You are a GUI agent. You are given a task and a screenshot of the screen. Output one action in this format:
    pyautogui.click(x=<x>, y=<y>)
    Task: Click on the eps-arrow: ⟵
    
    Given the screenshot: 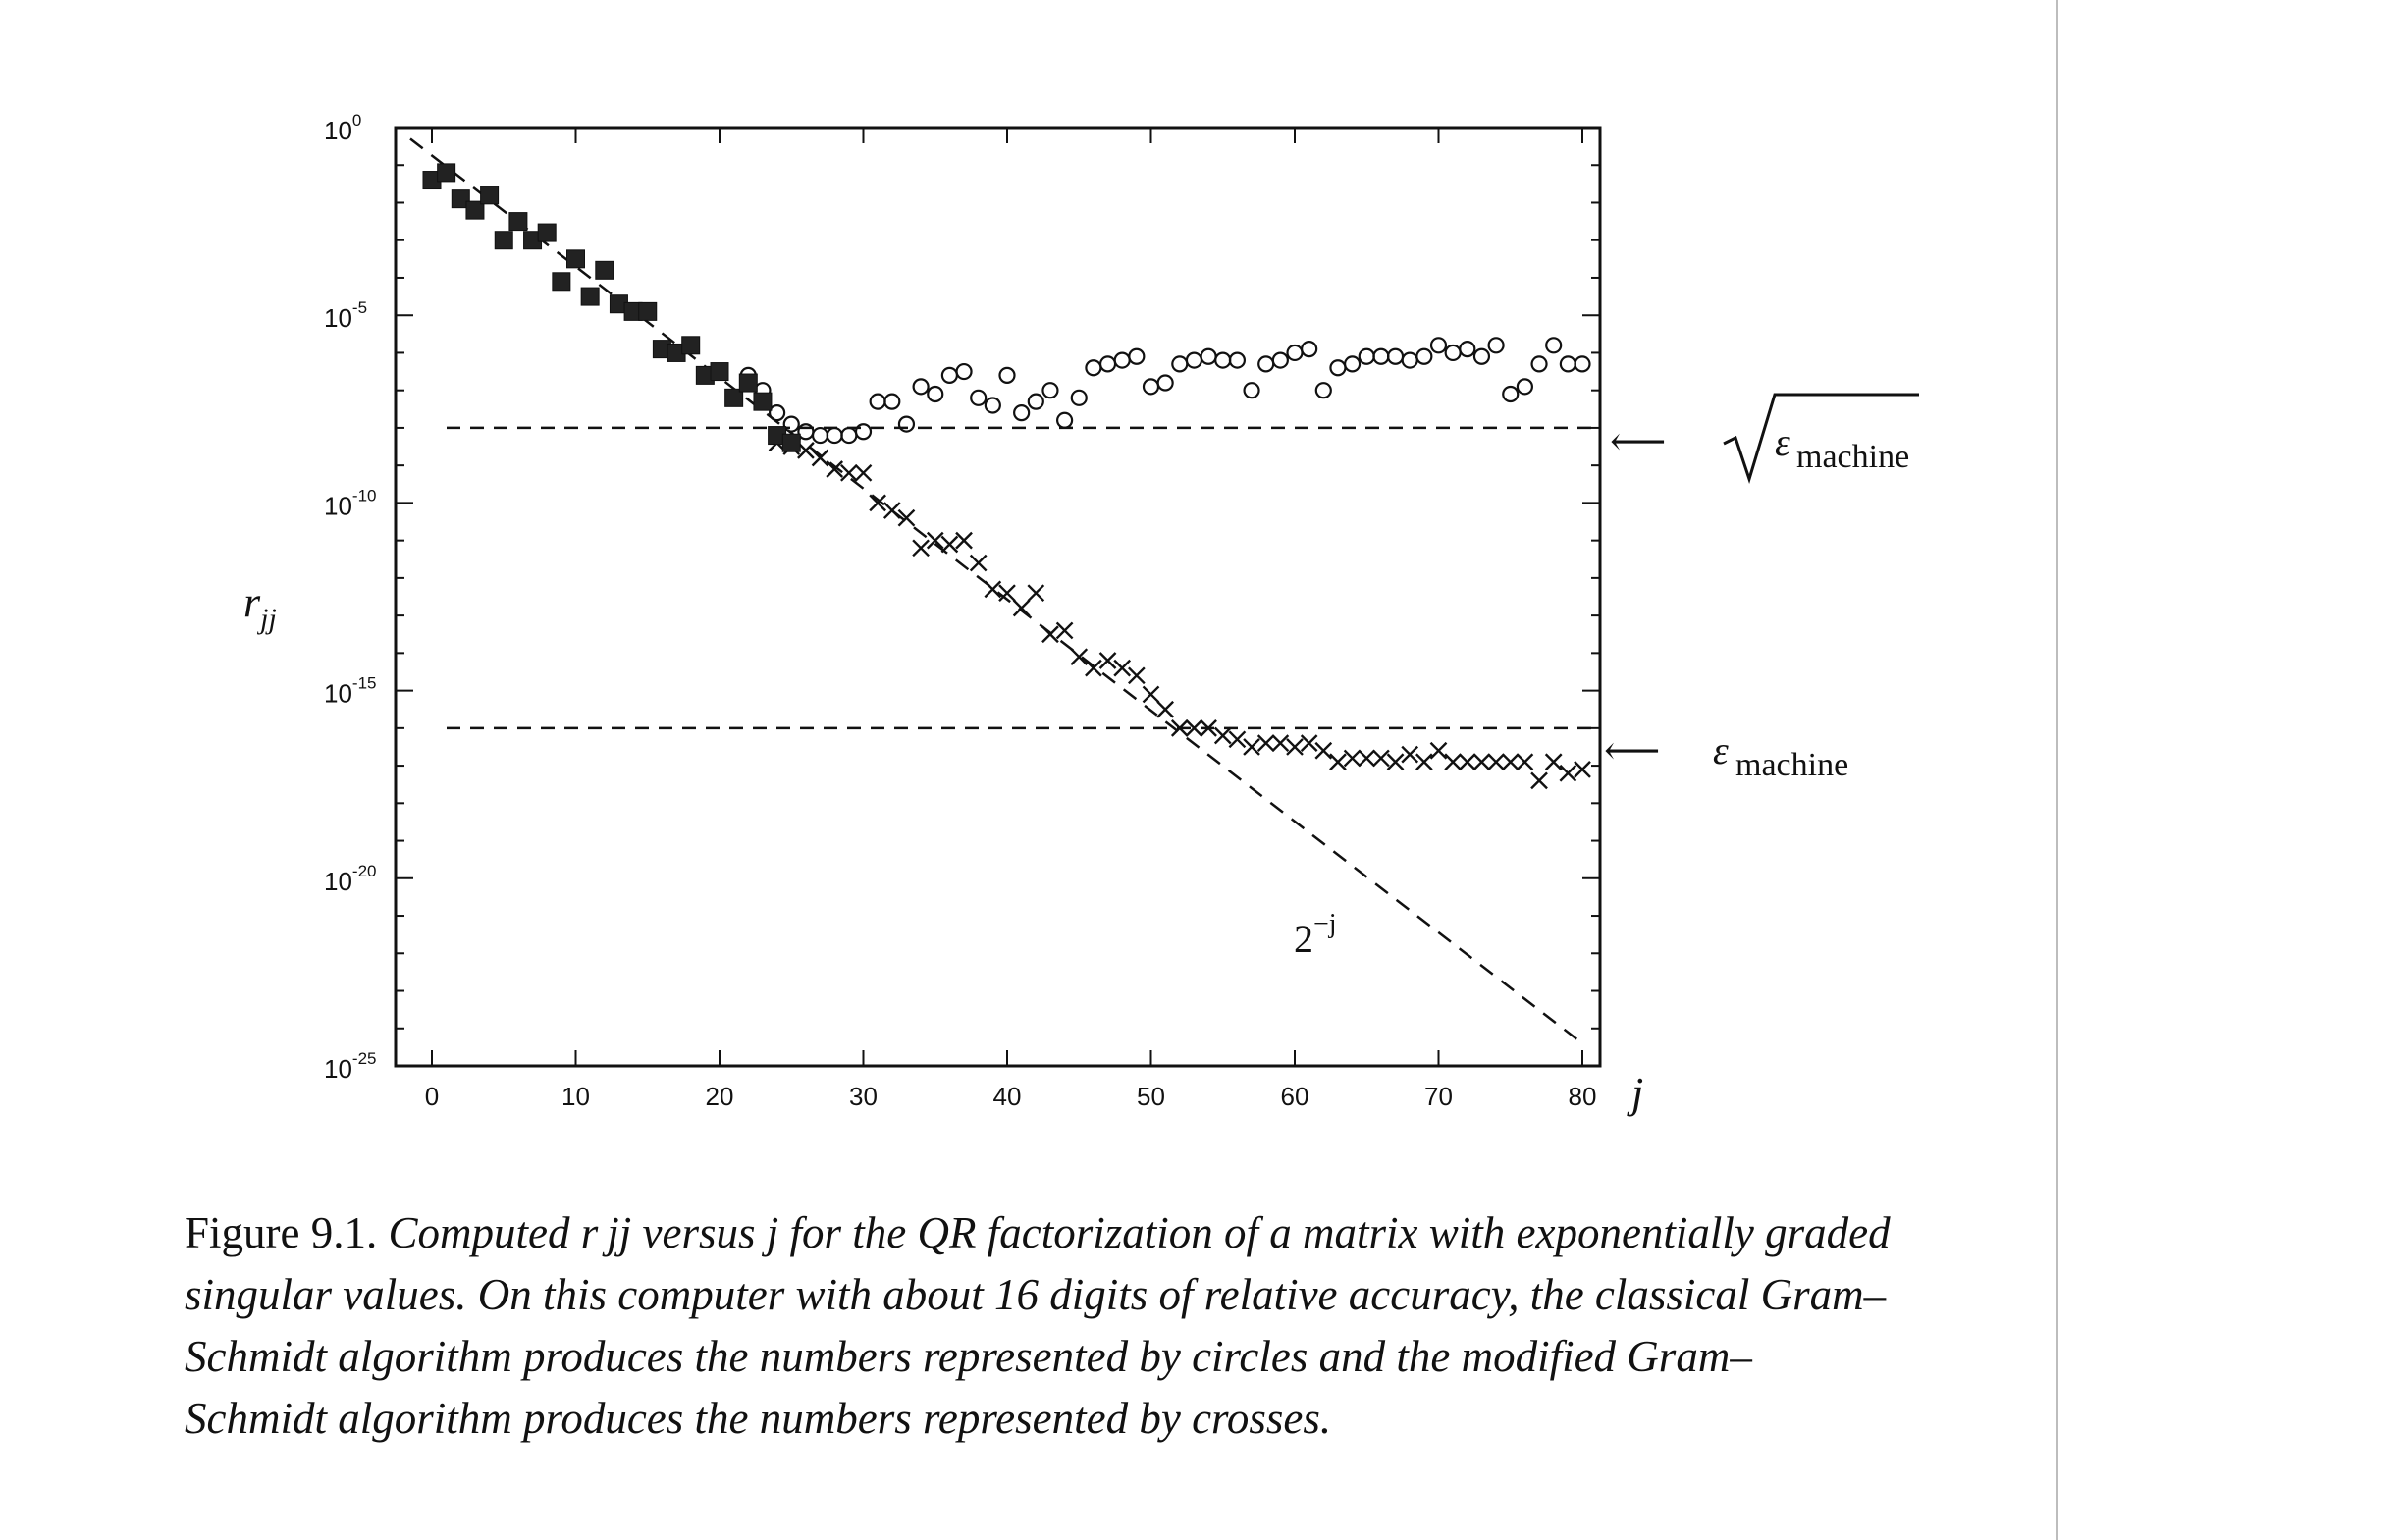 What is the action you would take?
    pyautogui.click(x=1632, y=750)
    